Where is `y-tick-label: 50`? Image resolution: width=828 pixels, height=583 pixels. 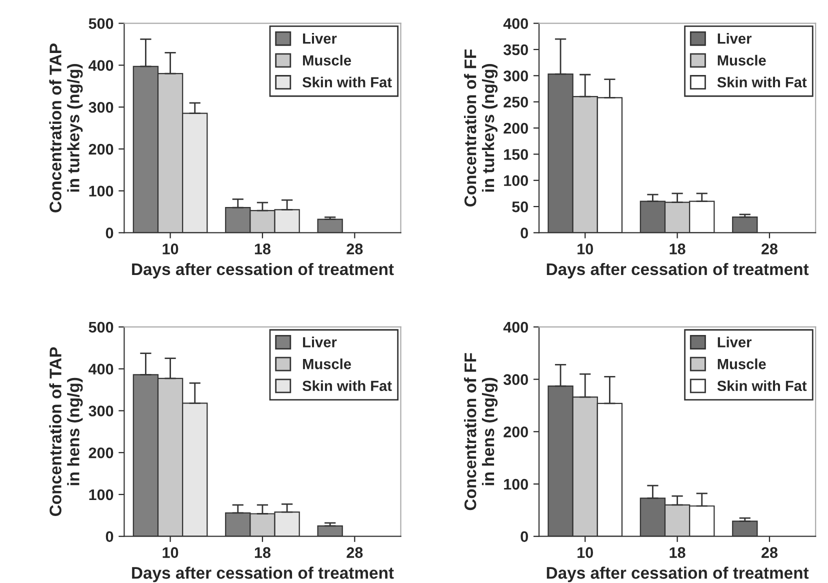
y-tick-label: 50 is located at coordinates (520, 206).